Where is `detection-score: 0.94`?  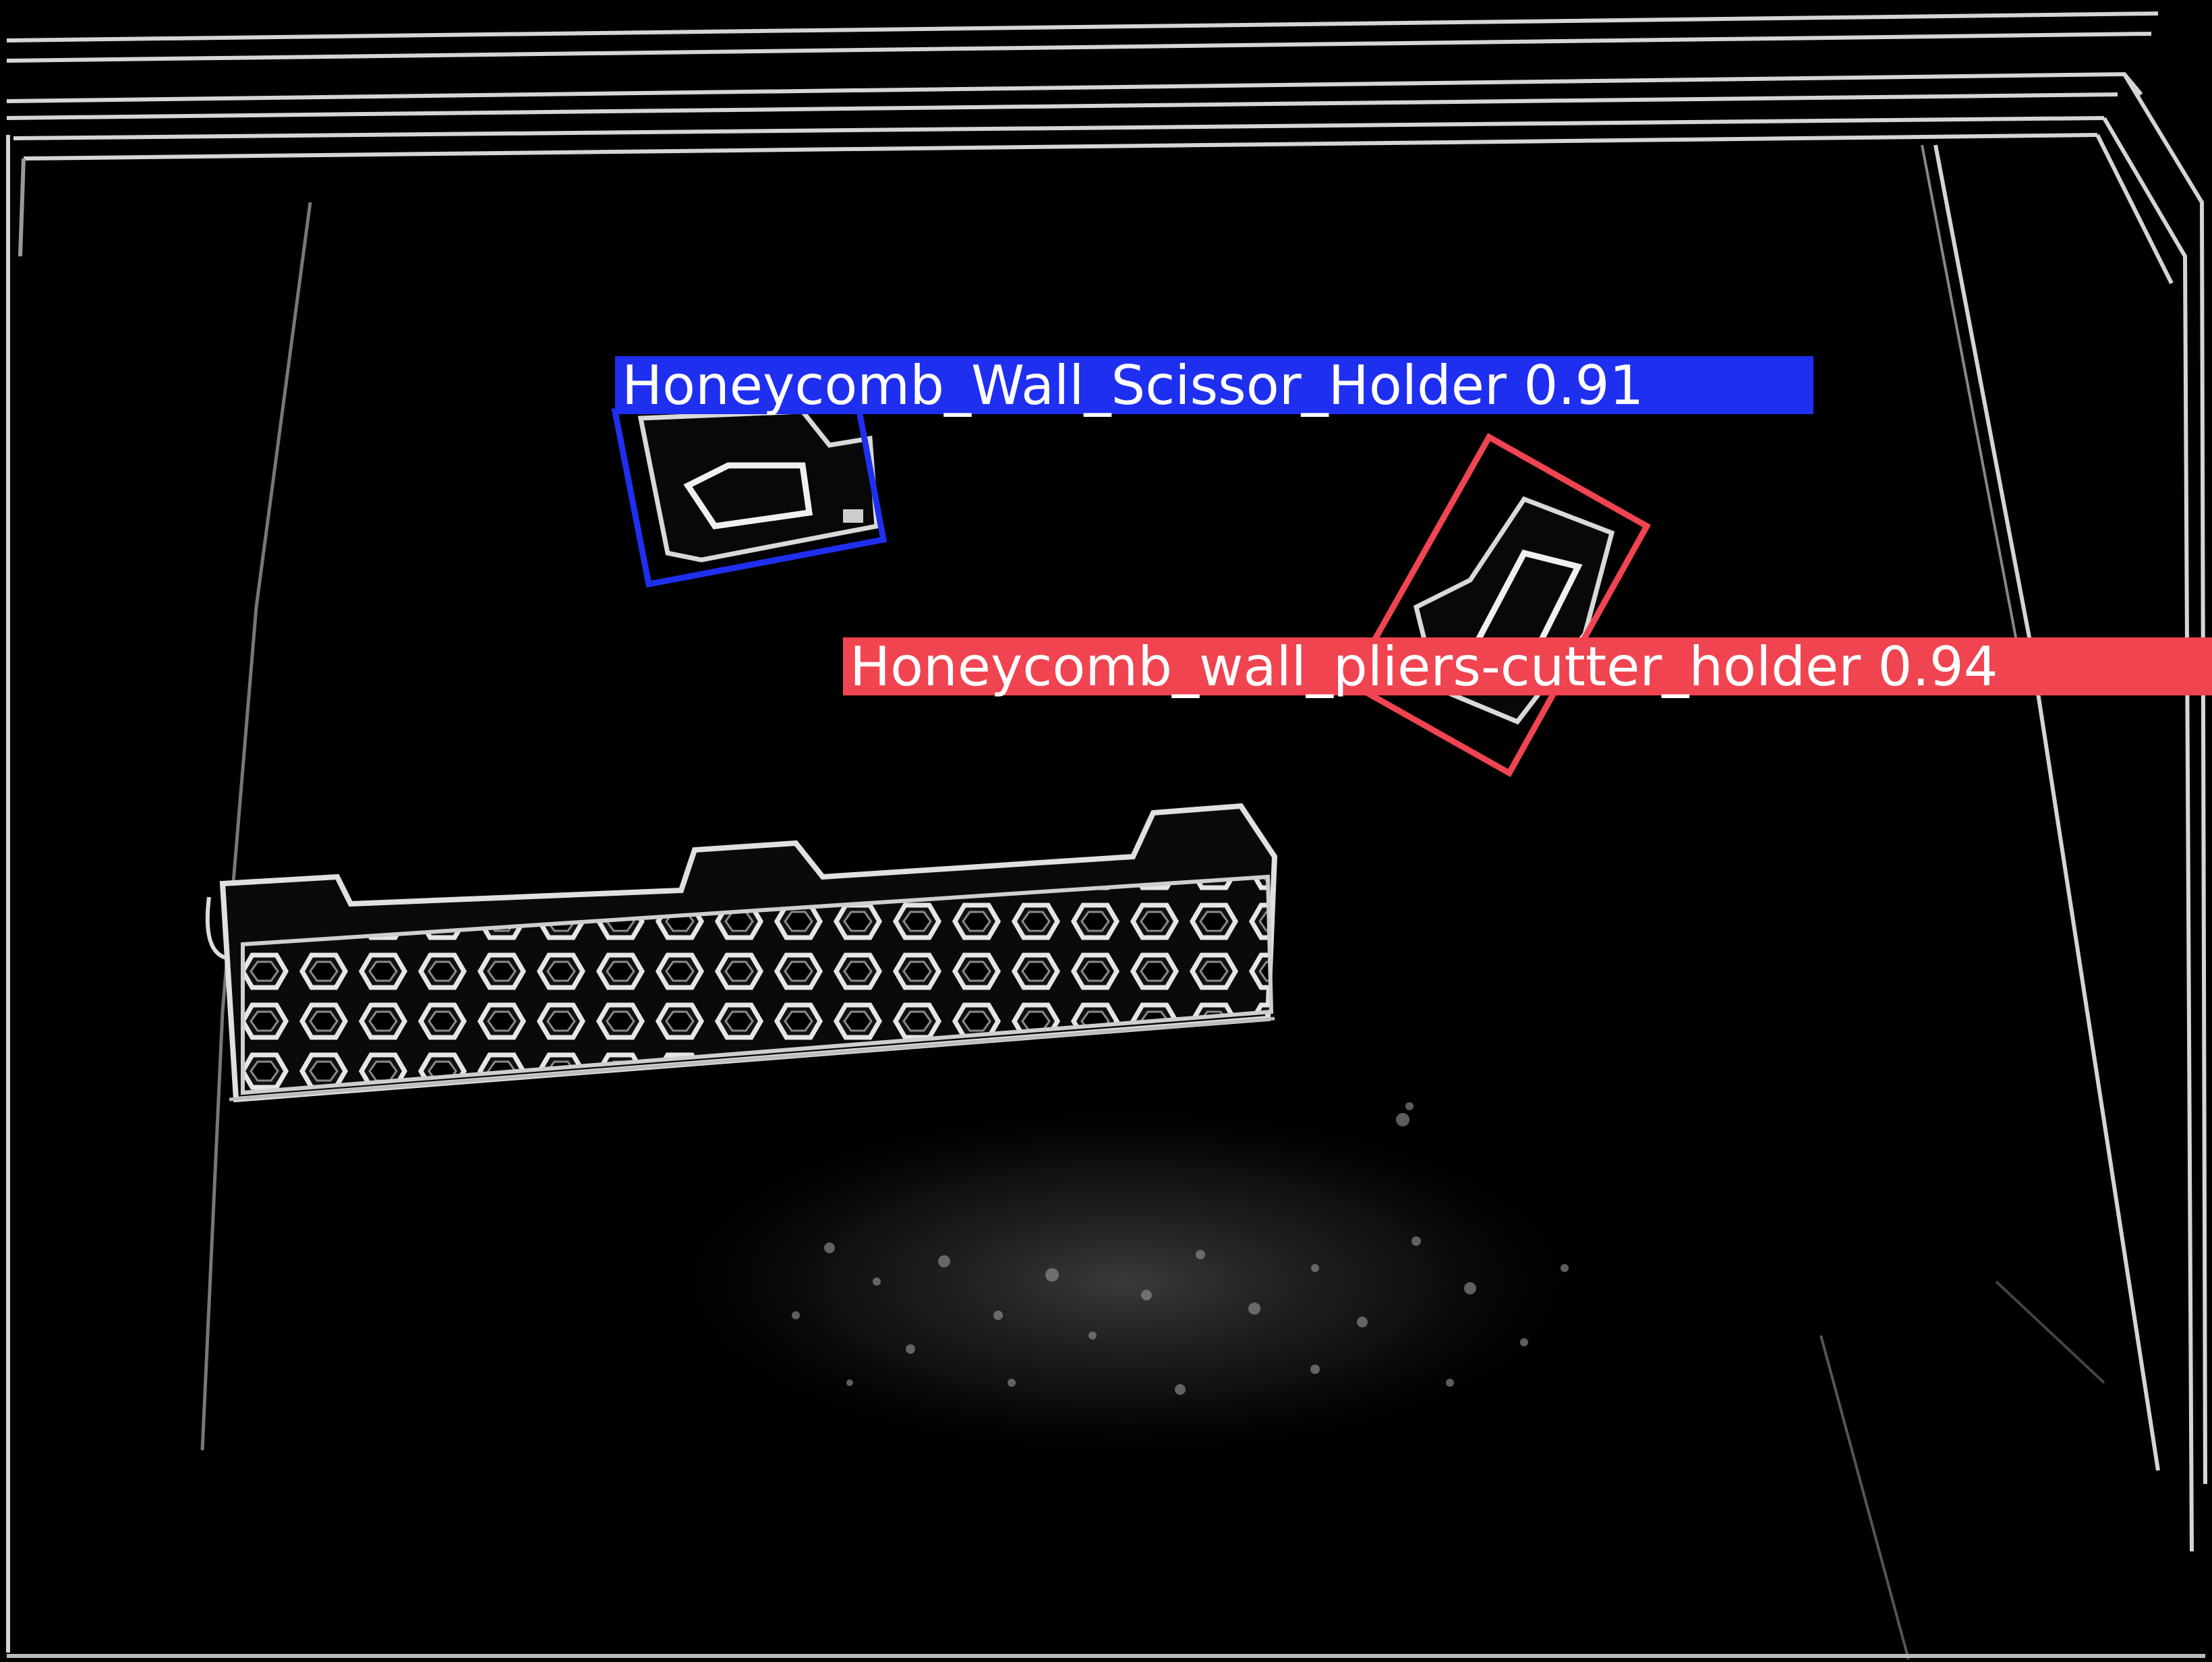
detection-score: 0.94 is located at coordinates (1938, 666).